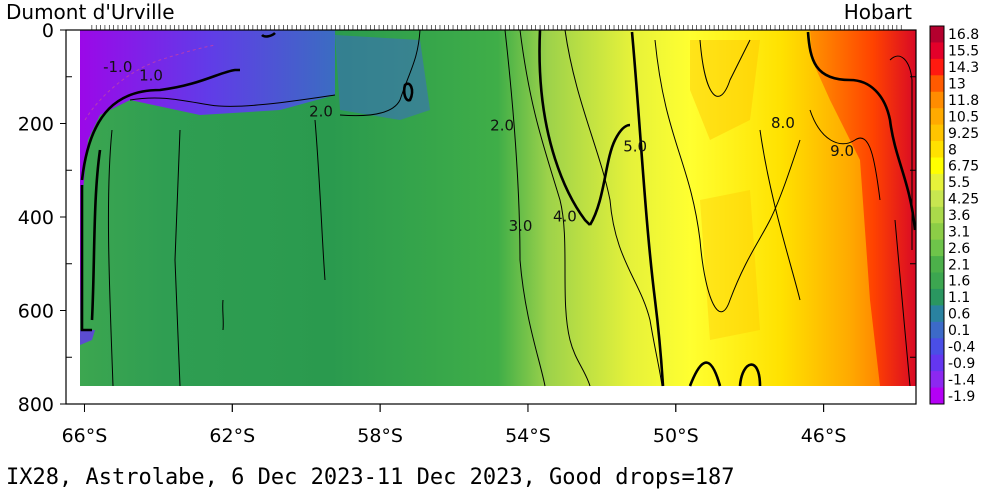 The height and width of the screenshot is (494, 1000). I want to click on contour-dashed, so click(150, 82).